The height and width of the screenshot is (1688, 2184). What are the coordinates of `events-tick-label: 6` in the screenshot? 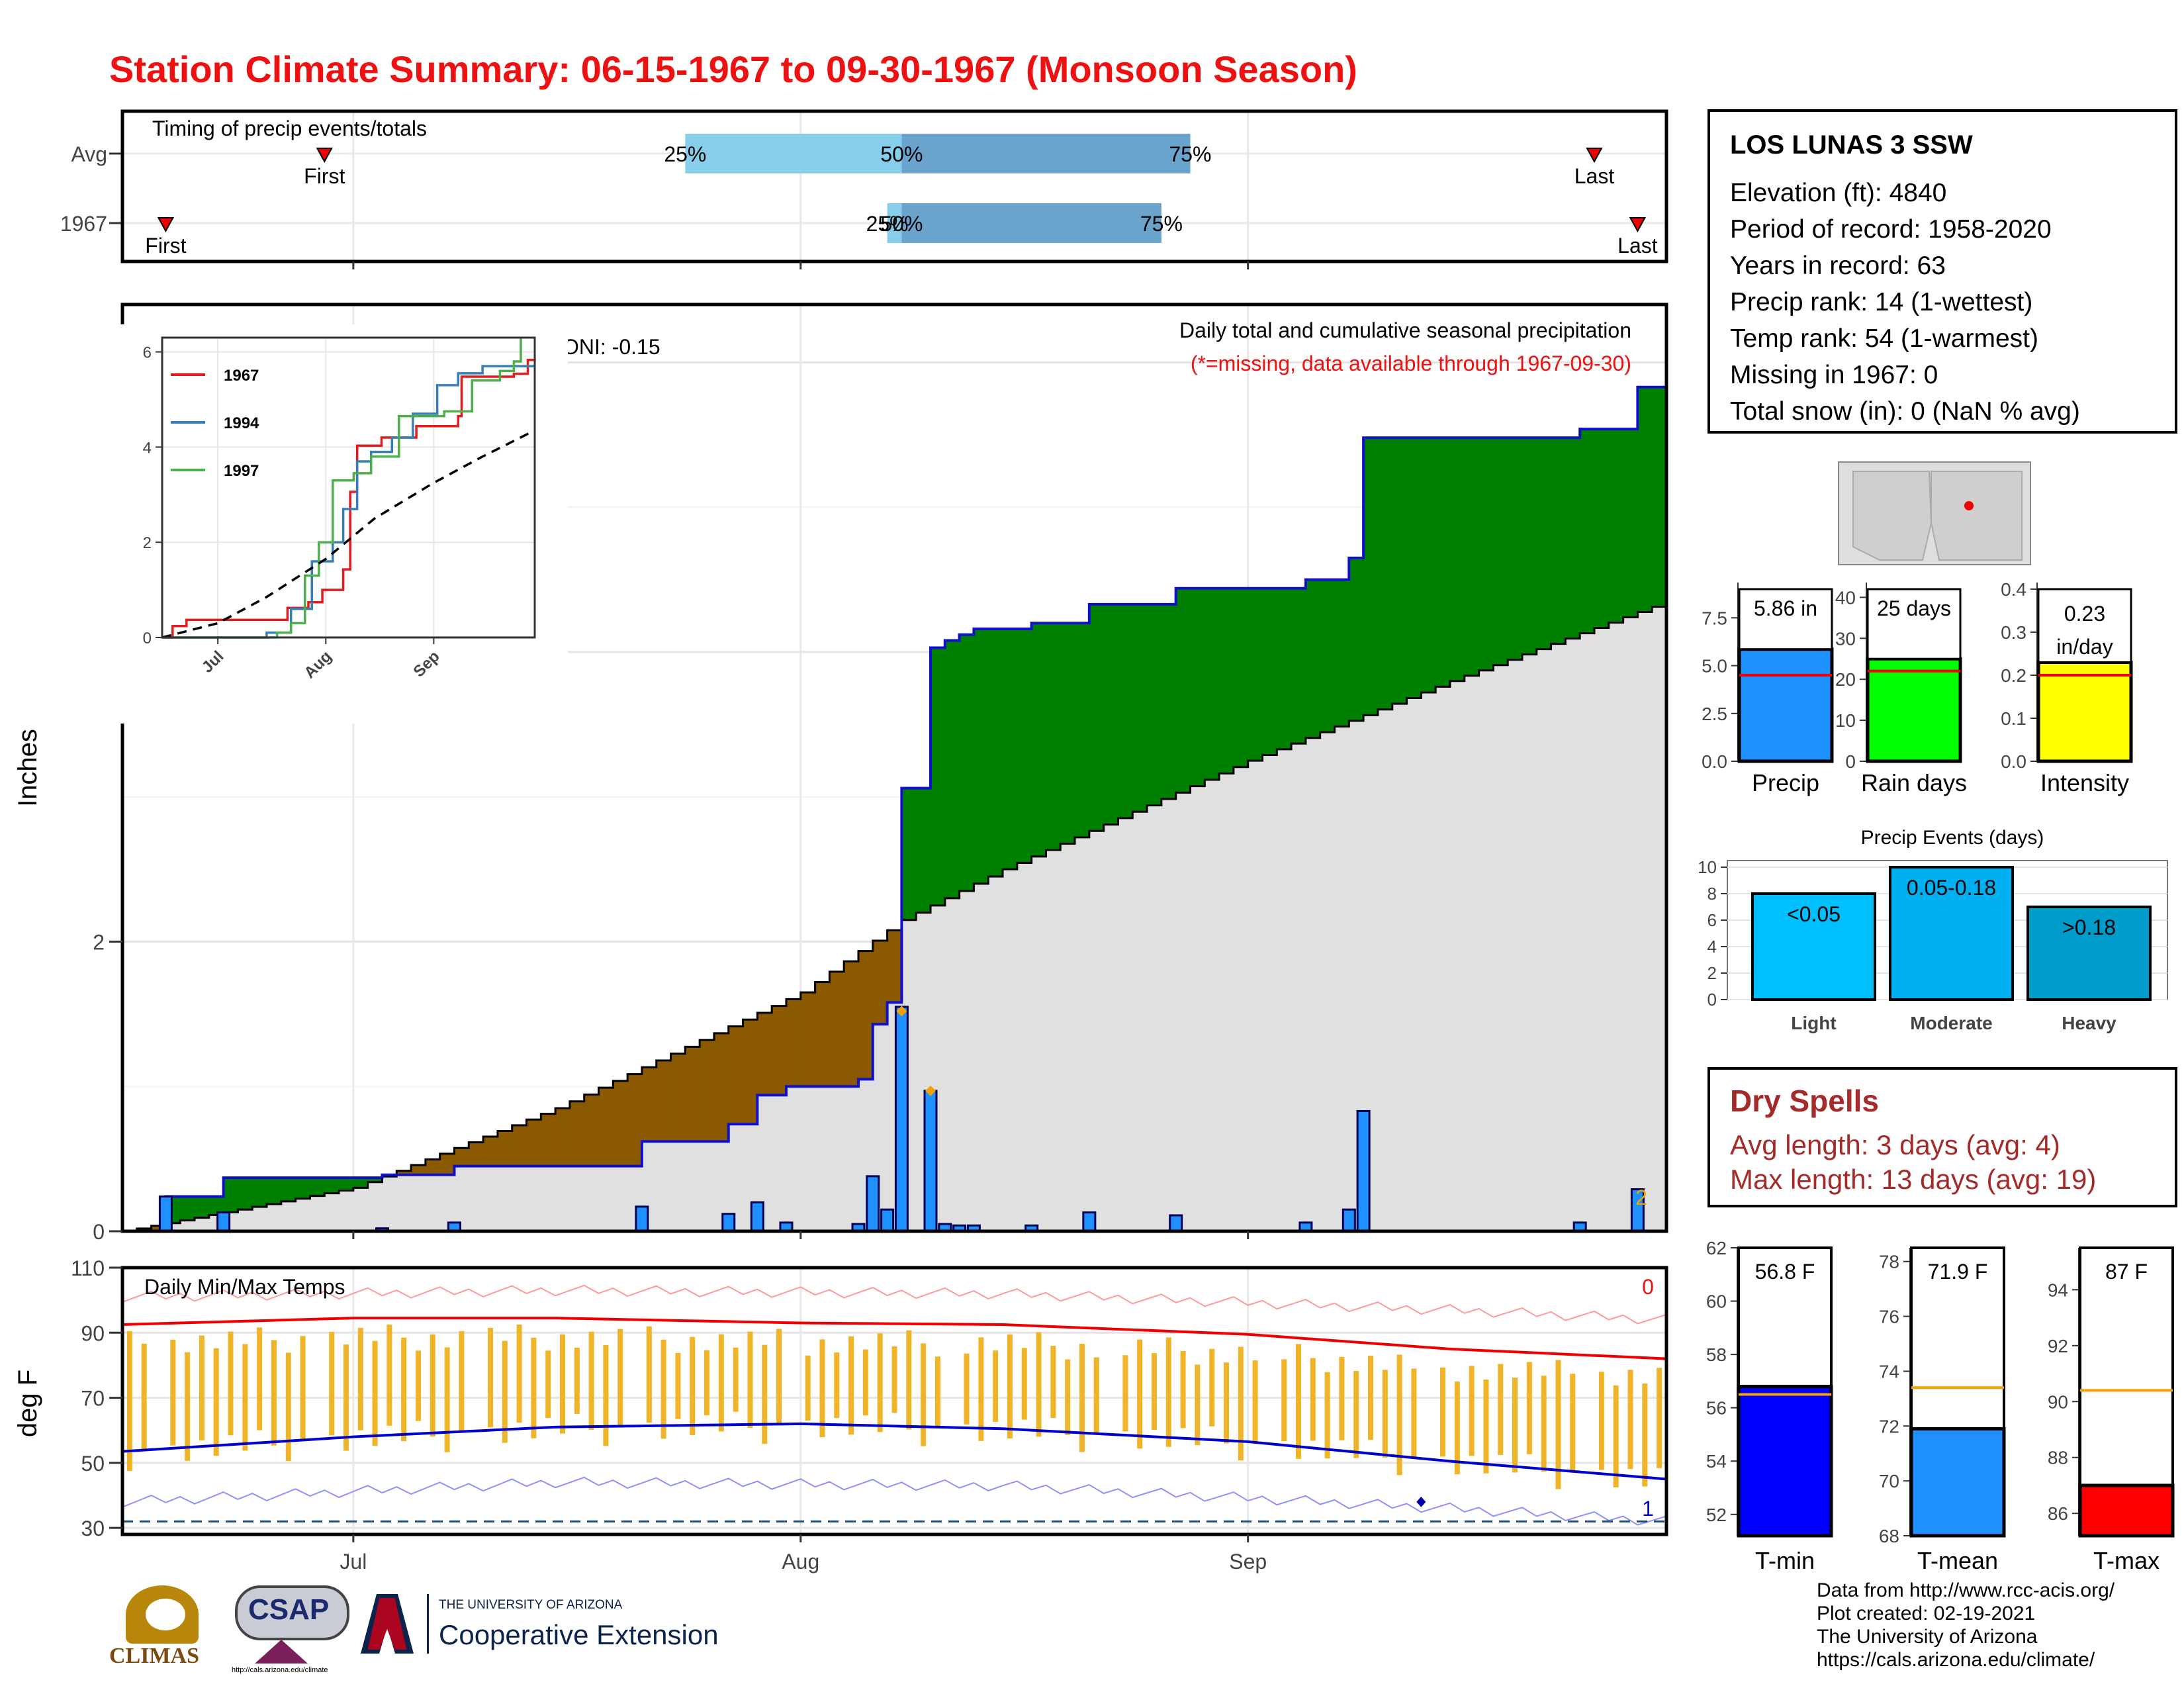 It's located at (1712, 920).